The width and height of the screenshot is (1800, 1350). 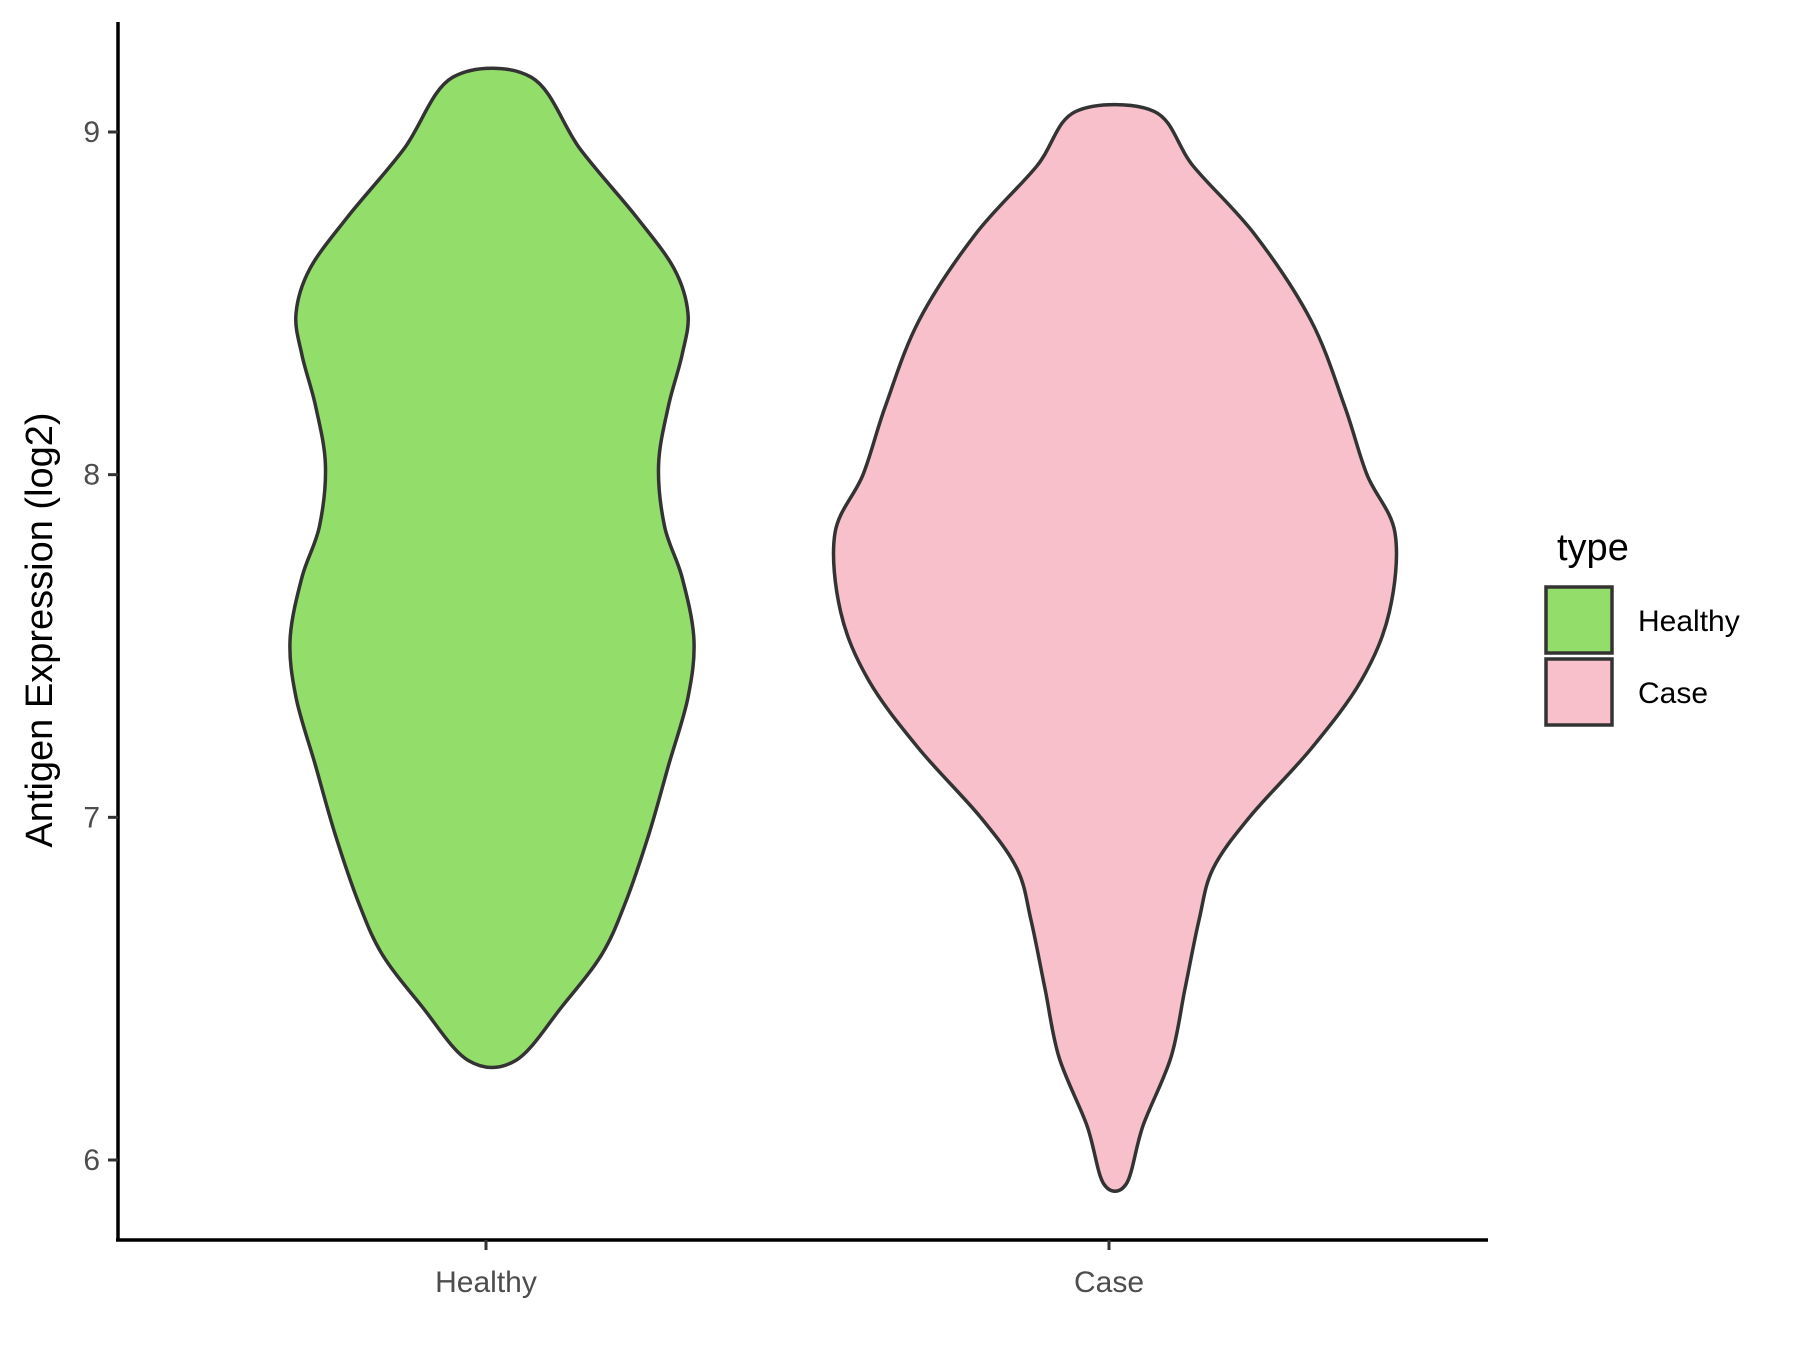 I want to click on legend-swatch-healthy, so click(x=1579, y=620).